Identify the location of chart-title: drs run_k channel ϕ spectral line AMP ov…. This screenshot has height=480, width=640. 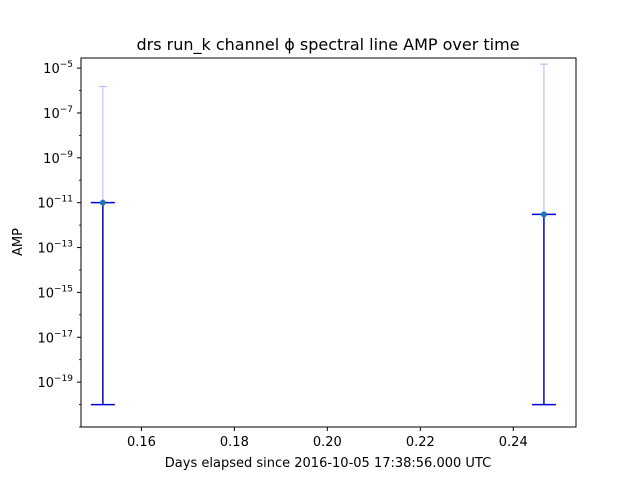
(327, 45).